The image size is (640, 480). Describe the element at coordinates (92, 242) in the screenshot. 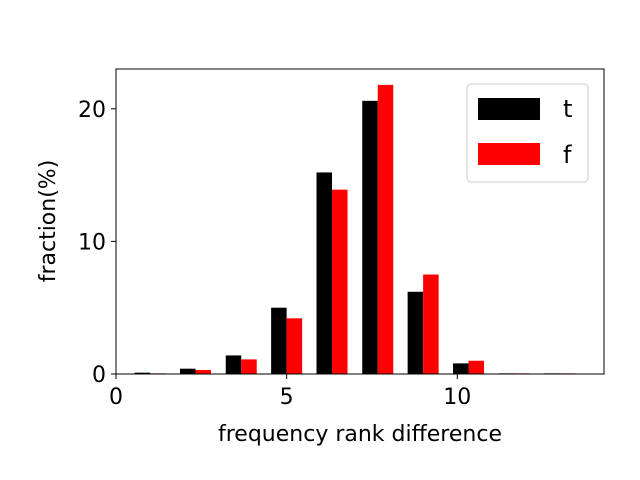

I see `y-tick-label-1: 10` at that location.